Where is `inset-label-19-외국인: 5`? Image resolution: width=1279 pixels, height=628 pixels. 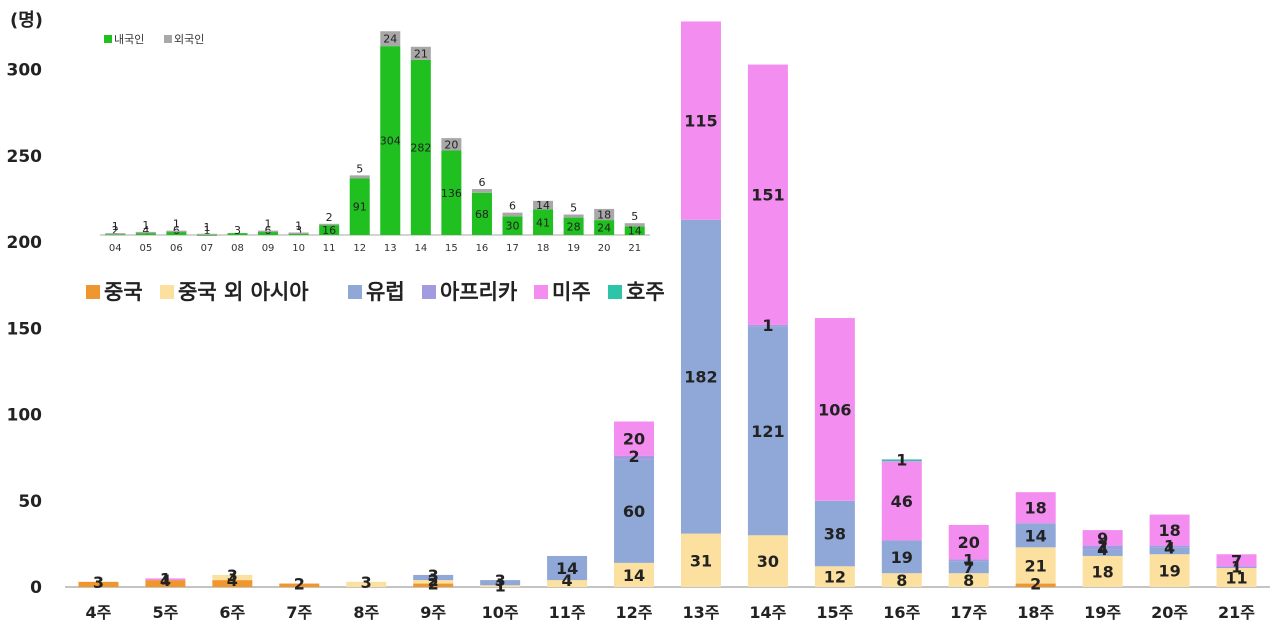 inset-label-19-외국인: 5 is located at coordinates (573, 208).